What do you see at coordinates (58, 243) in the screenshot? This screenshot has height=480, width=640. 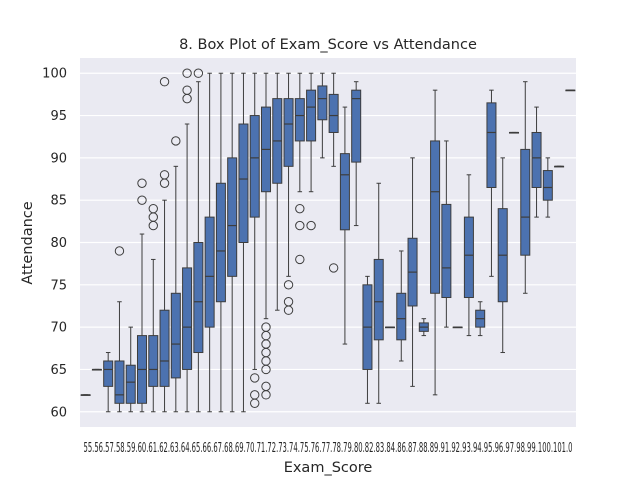 I see `y-tick-80: 80` at bounding box center [58, 243].